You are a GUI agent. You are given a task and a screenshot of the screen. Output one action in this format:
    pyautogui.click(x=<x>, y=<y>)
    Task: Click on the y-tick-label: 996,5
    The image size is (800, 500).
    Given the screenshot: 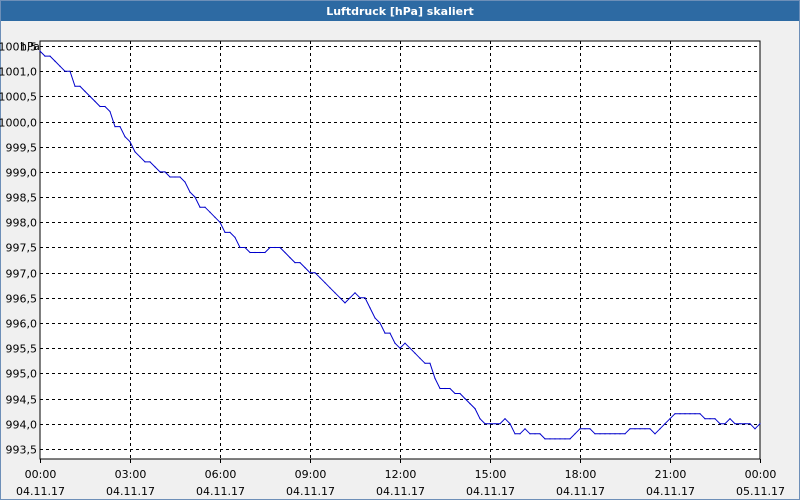 What is the action you would take?
    pyautogui.click(x=22, y=299)
    